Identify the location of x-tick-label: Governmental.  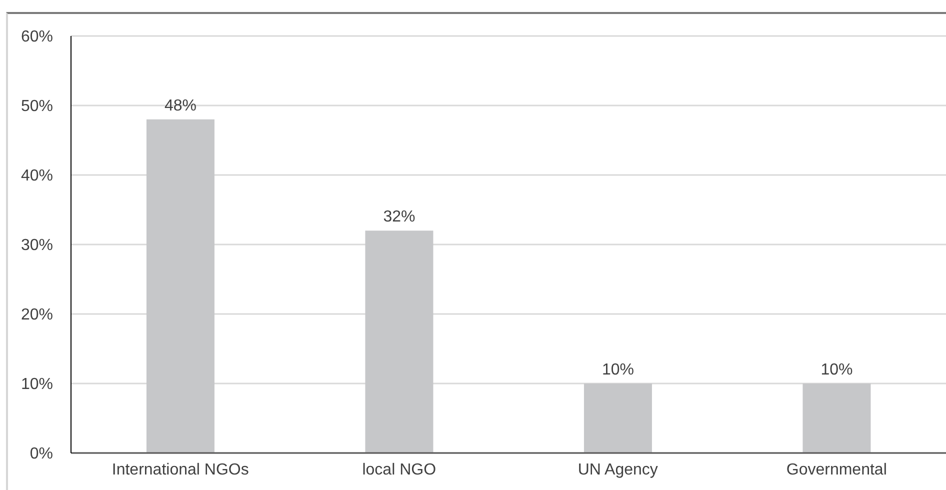
(836, 469).